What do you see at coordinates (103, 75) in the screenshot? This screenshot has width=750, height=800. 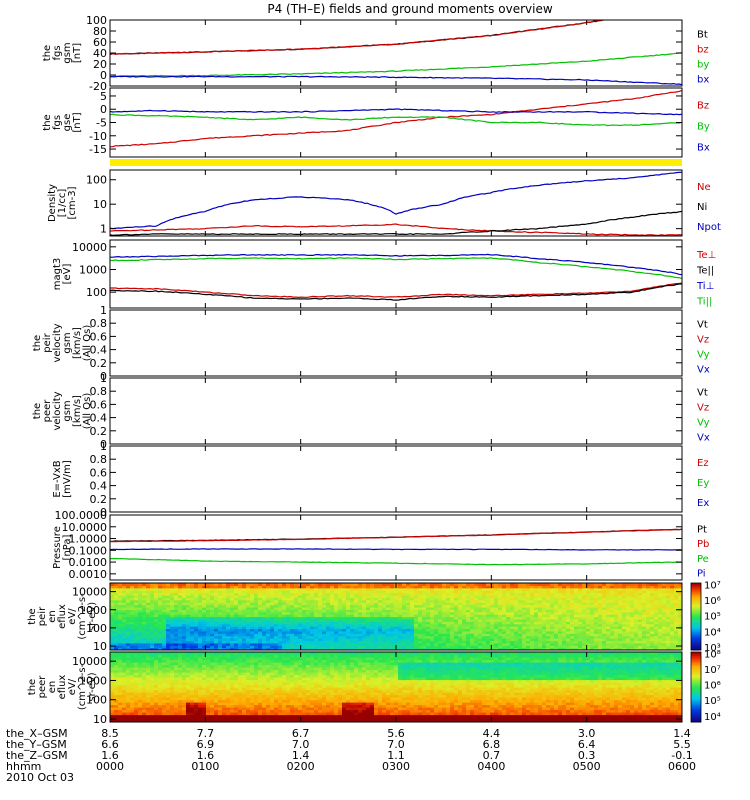 I see `y-tick-label: 0` at bounding box center [103, 75].